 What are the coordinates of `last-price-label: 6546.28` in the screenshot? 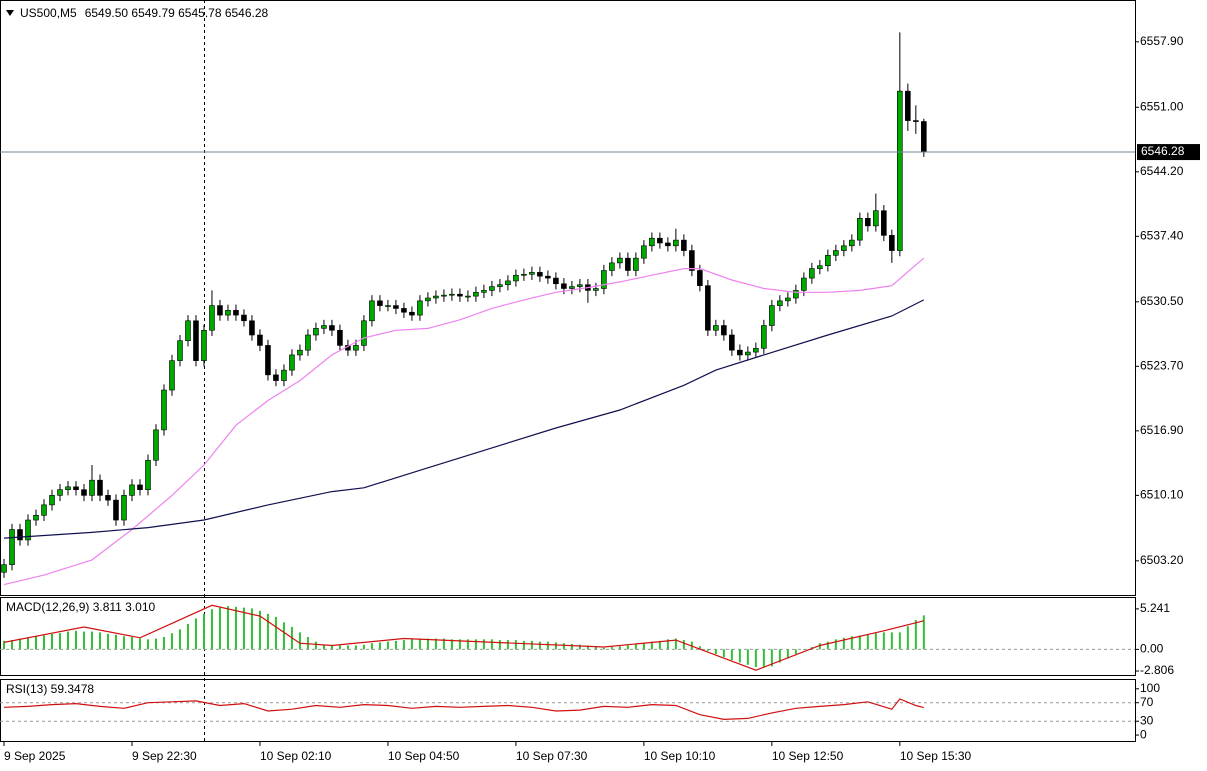 It's located at (1163, 151).